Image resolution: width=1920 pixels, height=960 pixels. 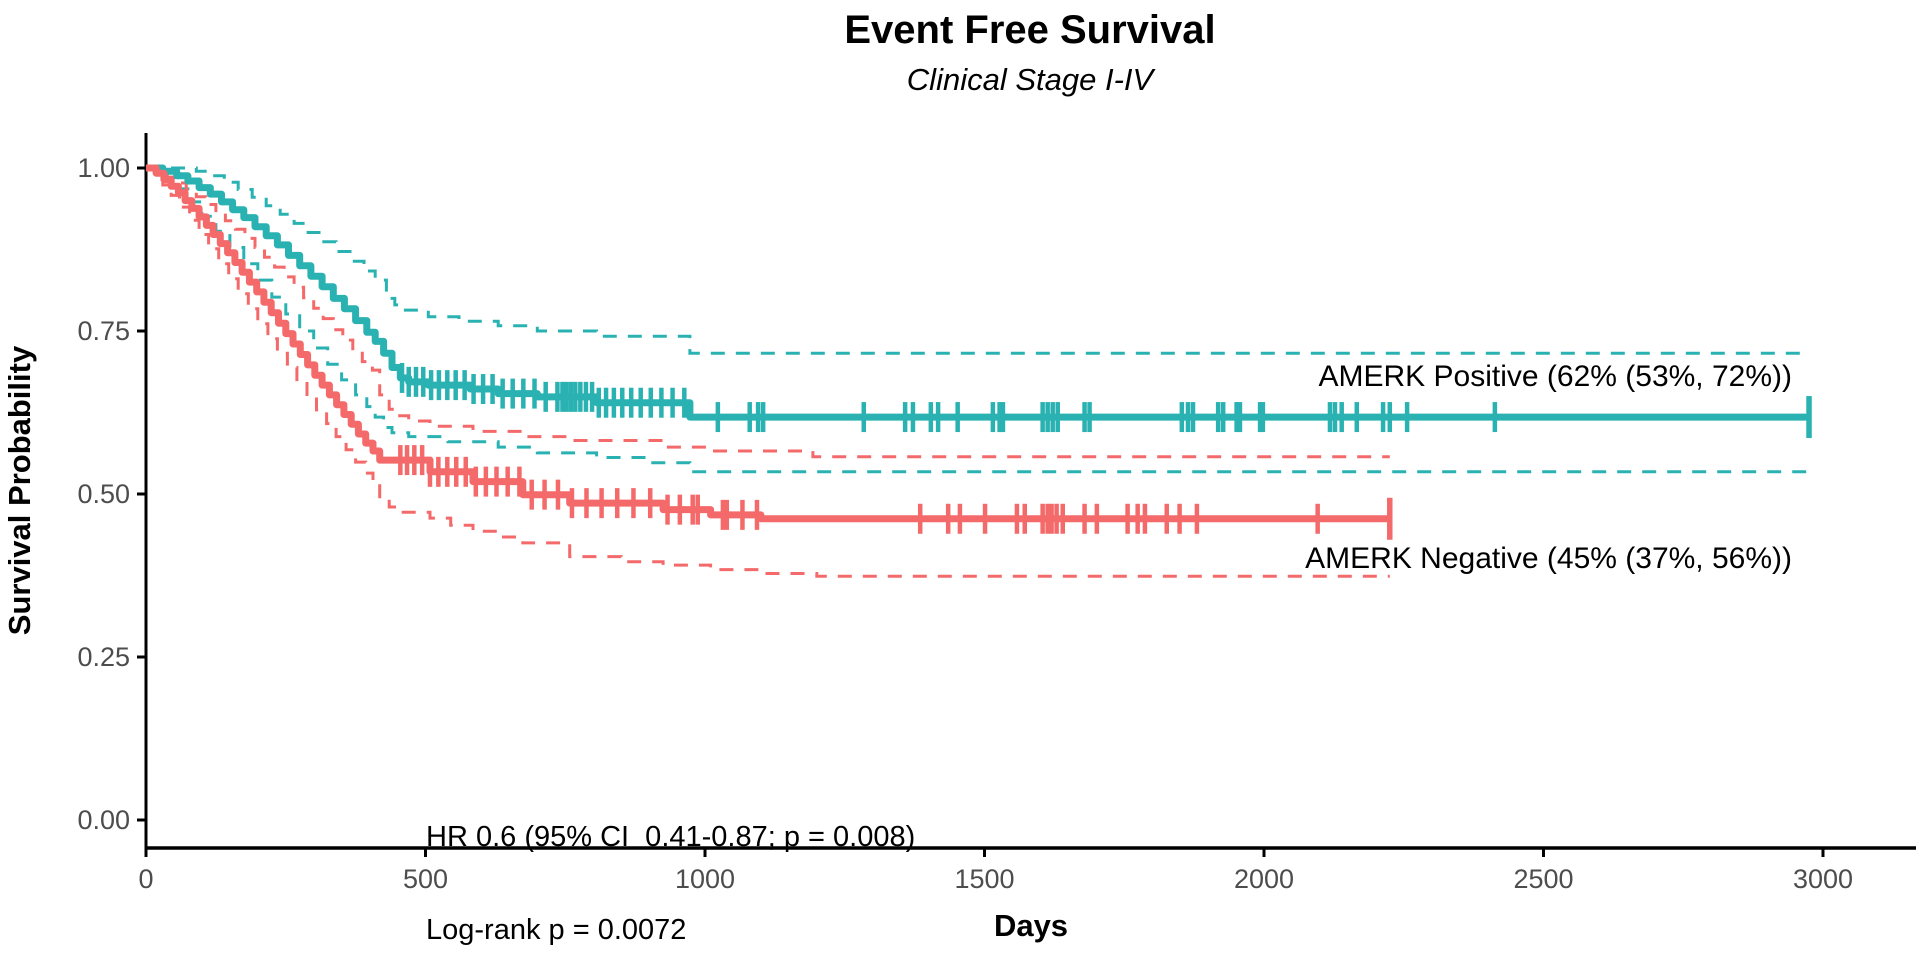 What do you see at coordinates (103, 168) in the screenshot?
I see `y-tick-label: 1.00` at bounding box center [103, 168].